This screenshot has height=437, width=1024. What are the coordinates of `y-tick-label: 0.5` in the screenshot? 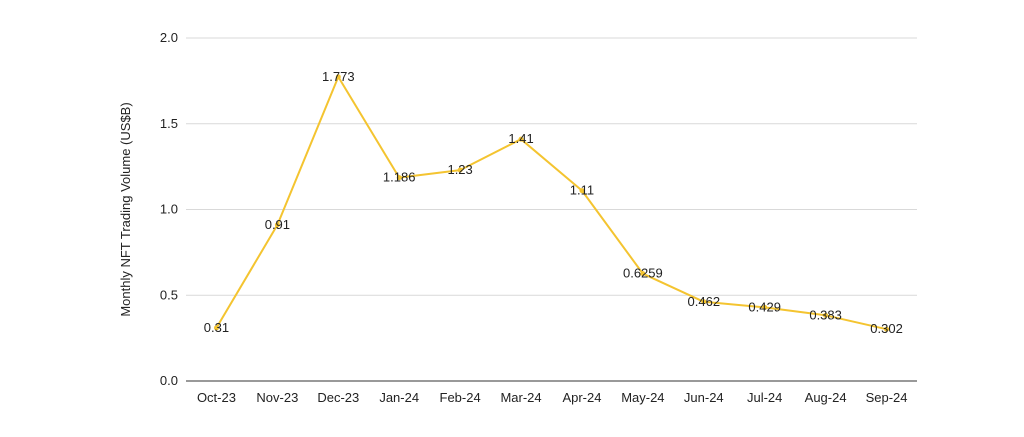 It's located at (169, 294).